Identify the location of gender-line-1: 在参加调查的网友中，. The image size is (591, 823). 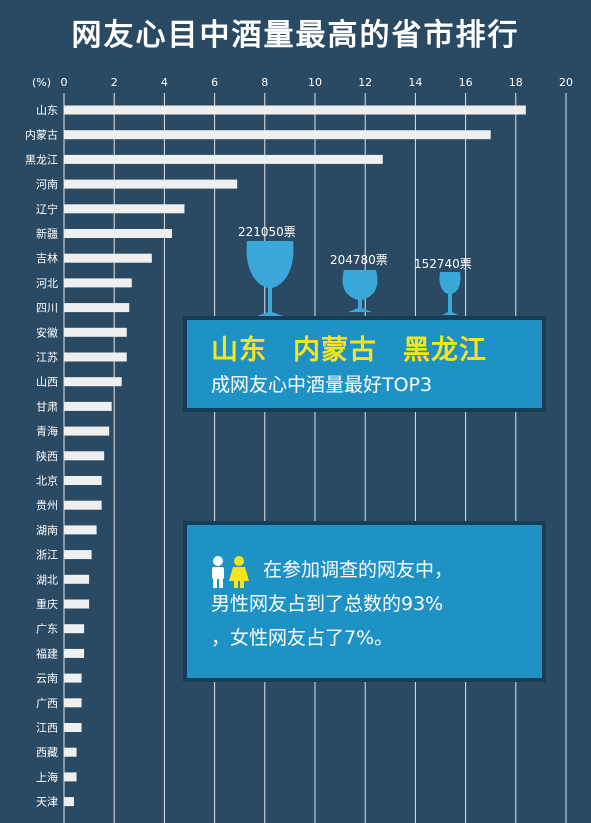
(358, 570).